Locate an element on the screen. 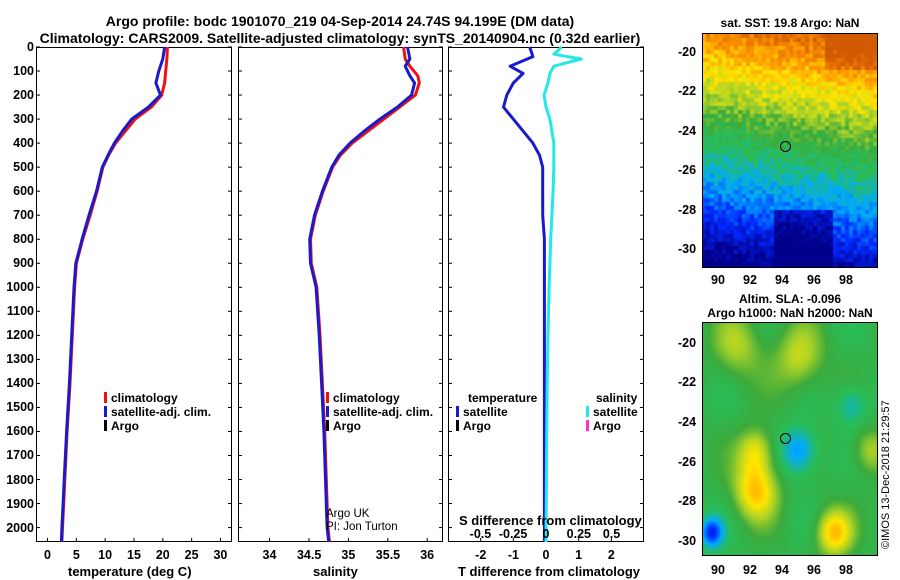 This screenshot has height=580, width=900. y-tick-label: 1400 is located at coordinates (20, 383).